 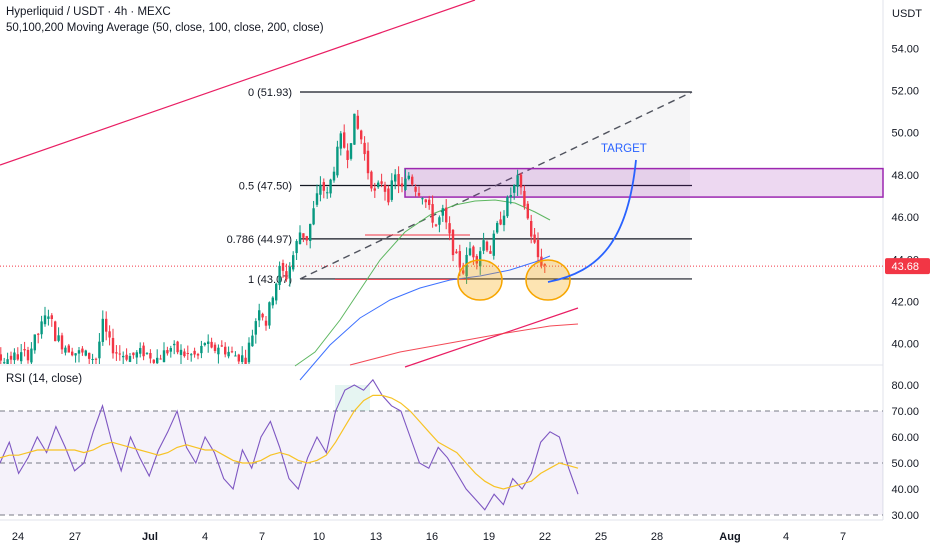 What do you see at coordinates (376, 537) in the screenshot?
I see `time-tick-label: 13` at bounding box center [376, 537].